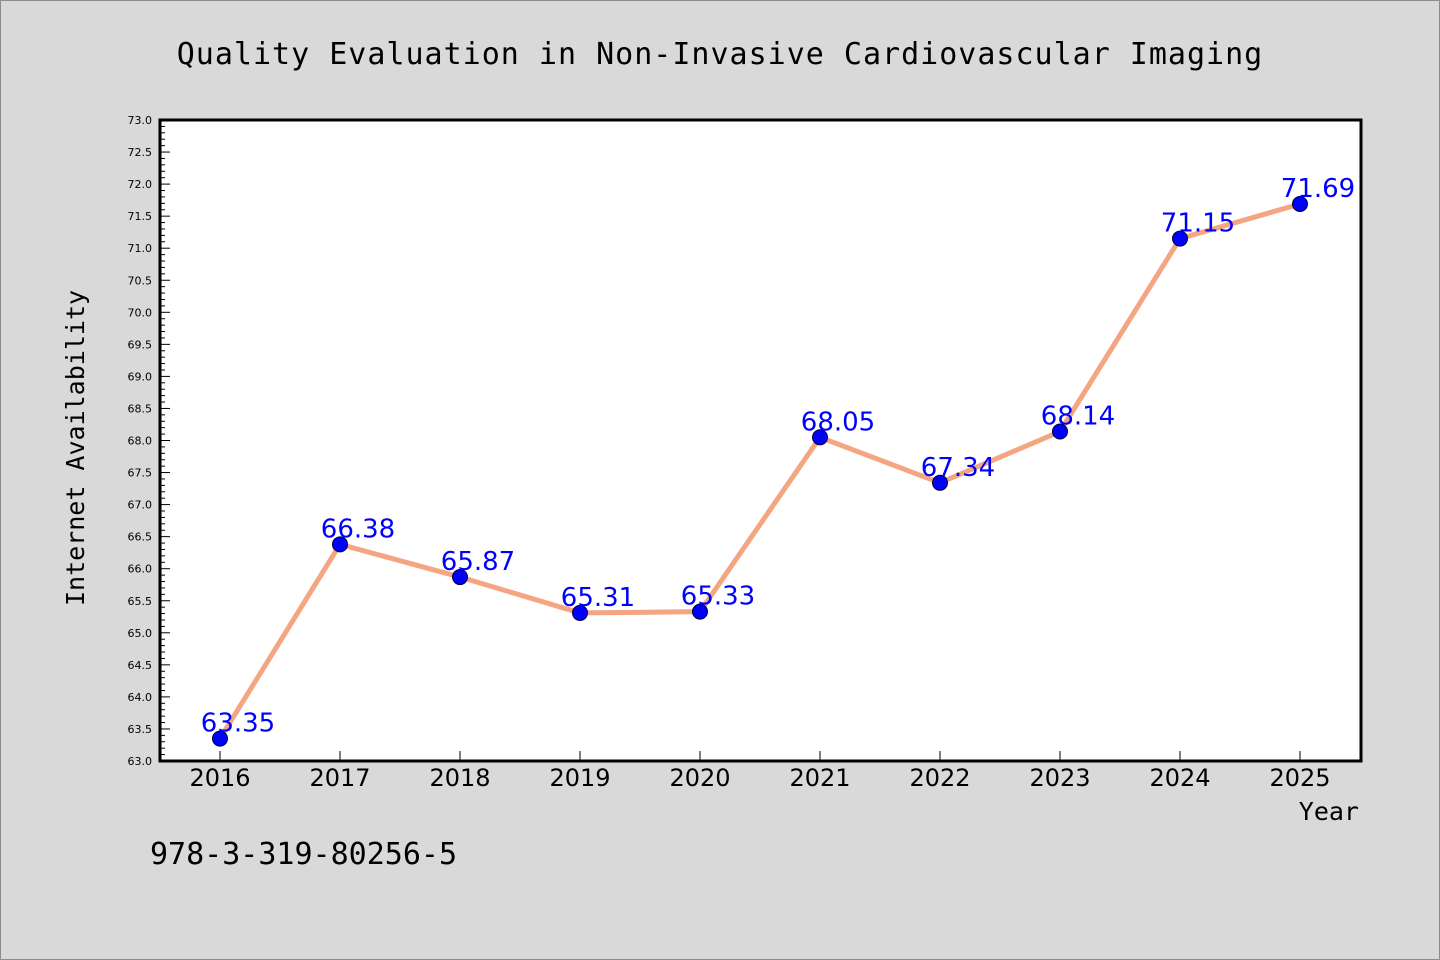 This screenshot has height=960, width=1440. I want to click on x-tick-label: 2017, so click(339, 778).